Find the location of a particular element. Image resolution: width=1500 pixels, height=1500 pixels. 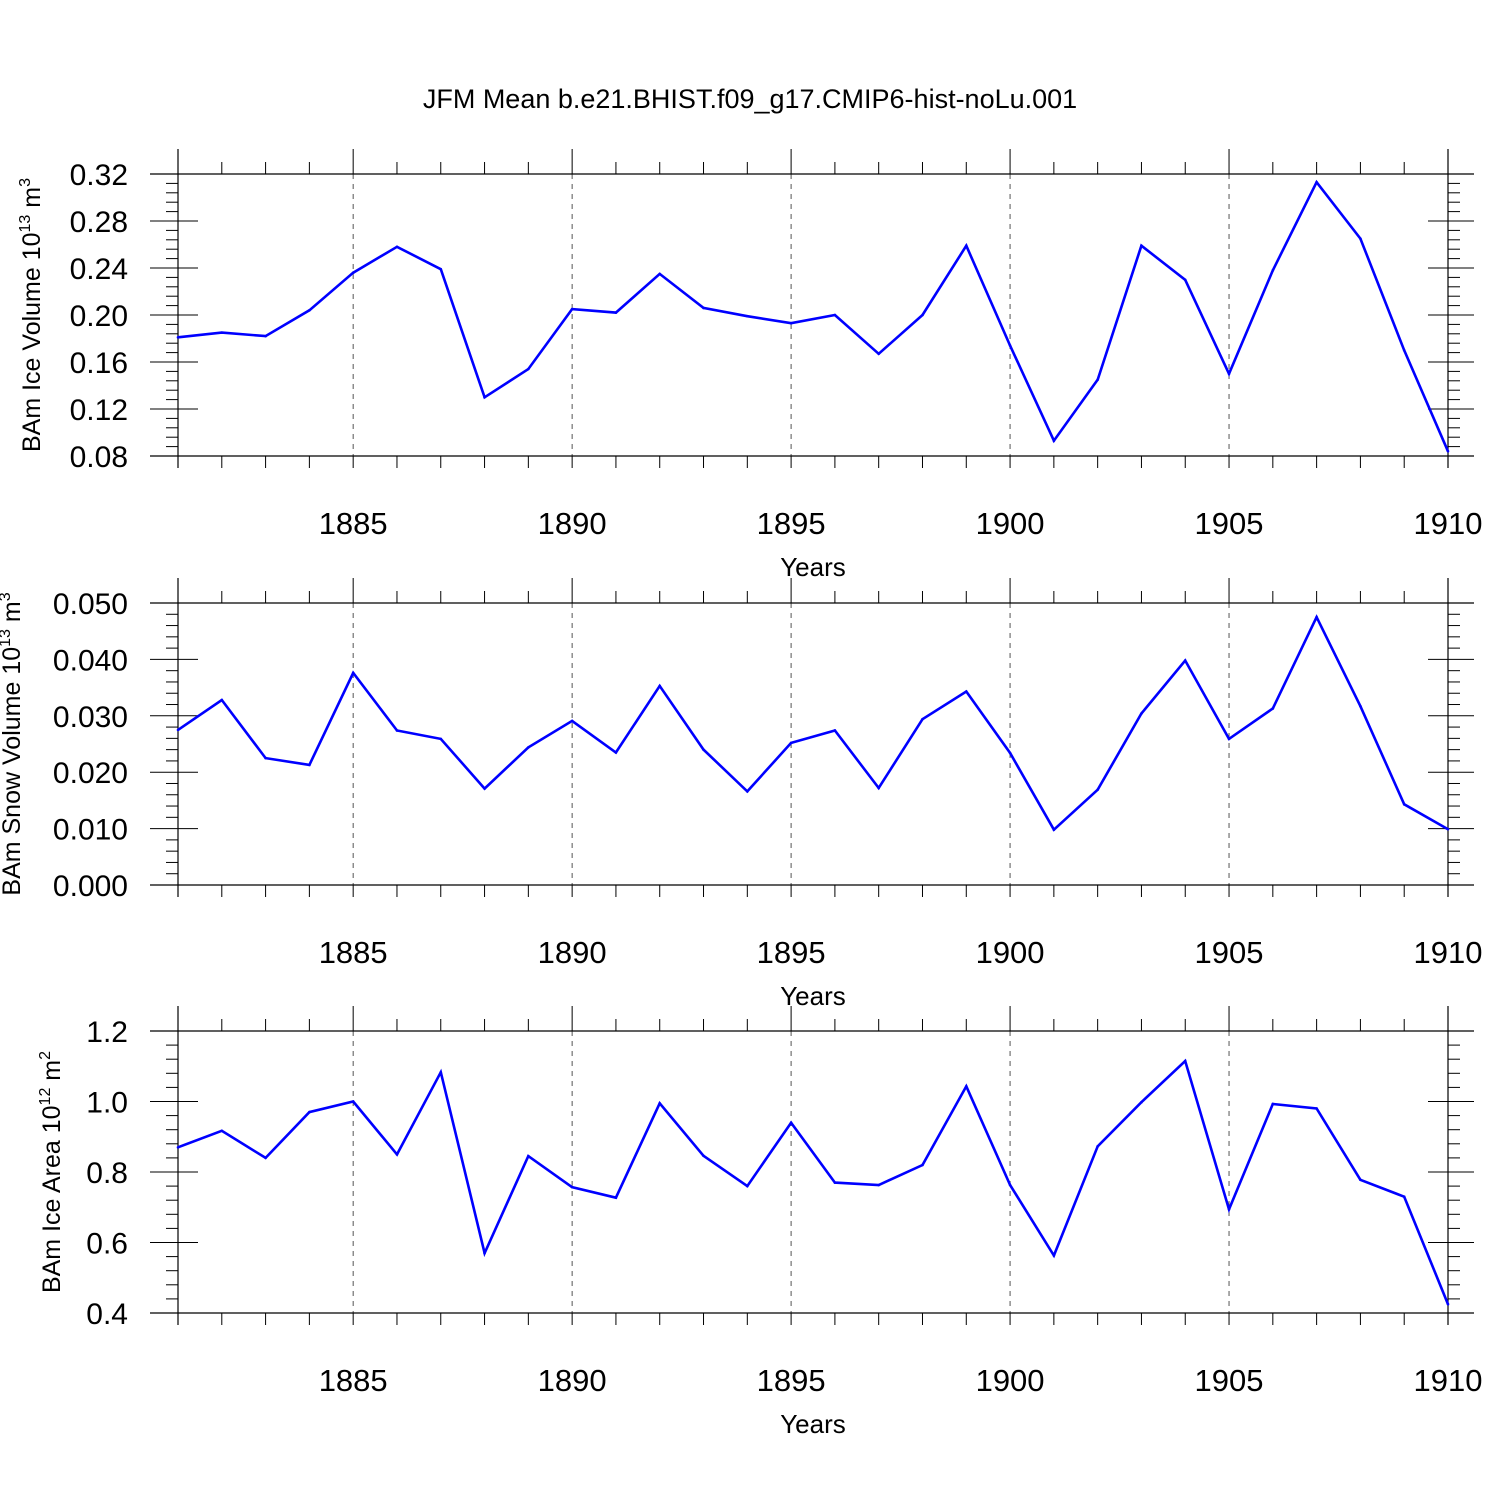

y-tick-label: 0.020 is located at coordinates (90, 773).